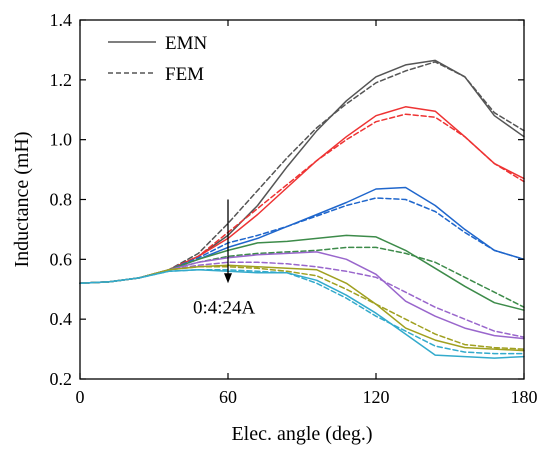 The height and width of the screenshot is (451, 550). What do you see at coordinates (61, 379) in the screenshot?
I see `y-tick-label: 0.2` at bounding box center [61, 379].